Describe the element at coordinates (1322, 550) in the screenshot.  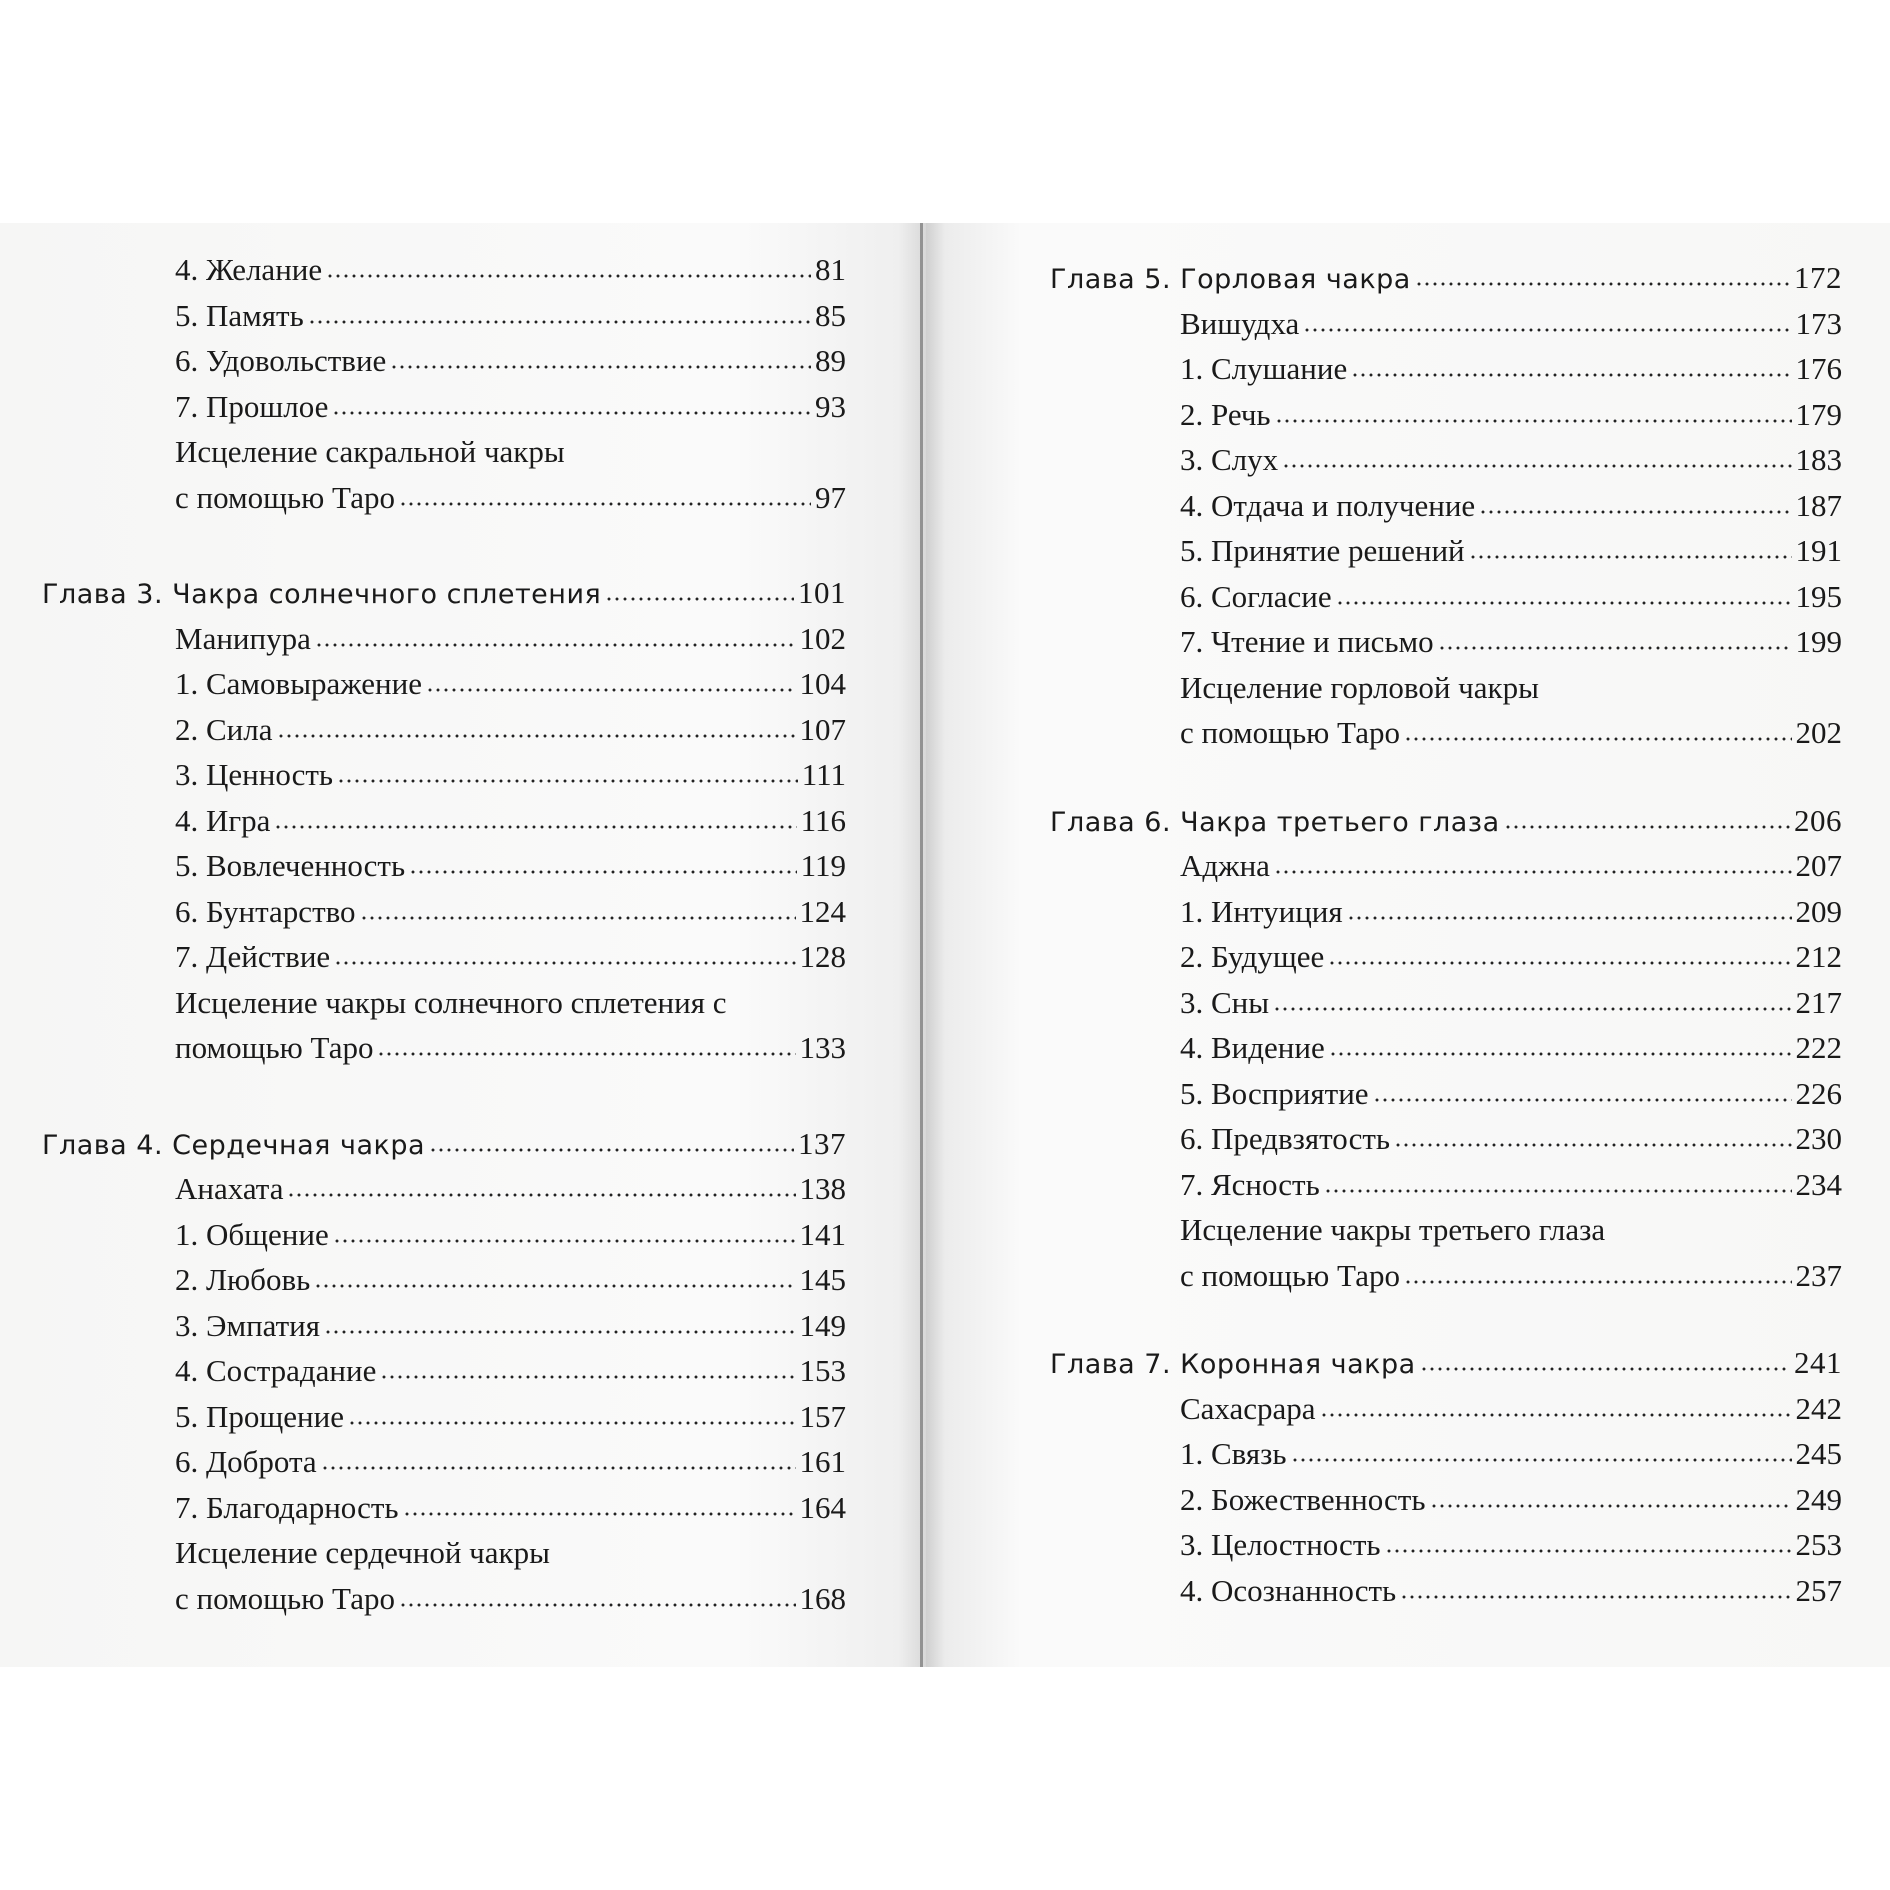
I see `toc-entry-title: 5. Принятие решений` at that location.